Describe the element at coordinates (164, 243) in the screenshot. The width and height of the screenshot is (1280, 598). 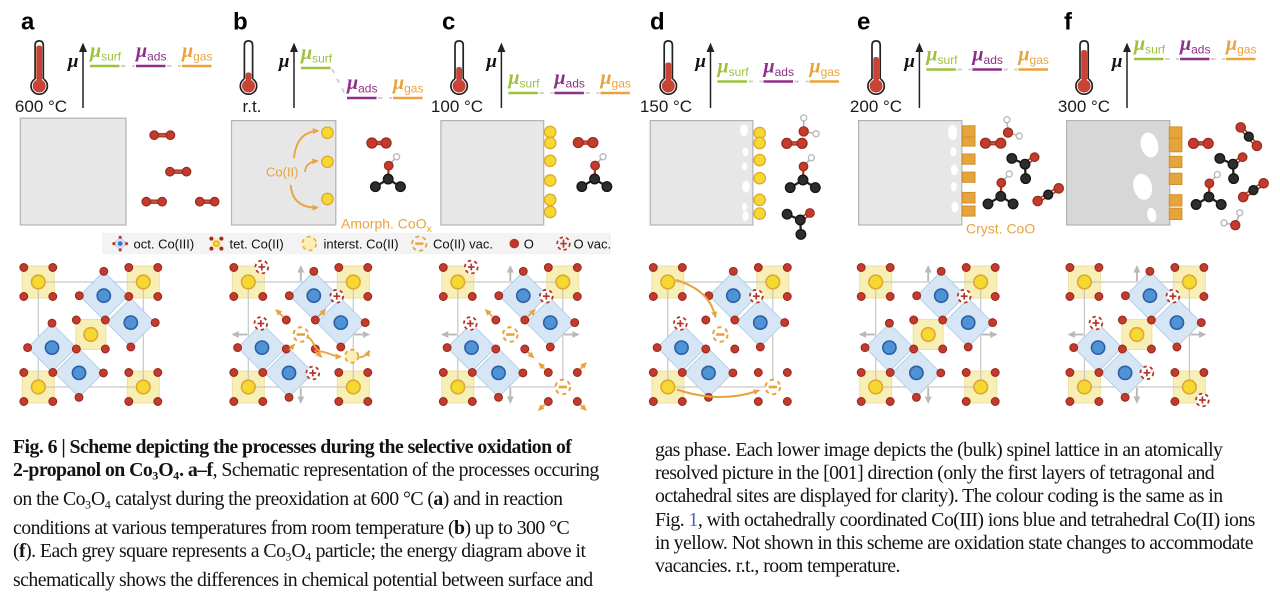
I see `svg-text: oct. Co(III)` at that location.